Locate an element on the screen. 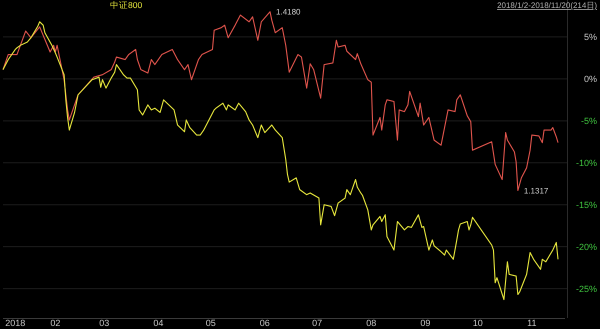  y-tick-label: -15% is located at coordinates (586, 205).